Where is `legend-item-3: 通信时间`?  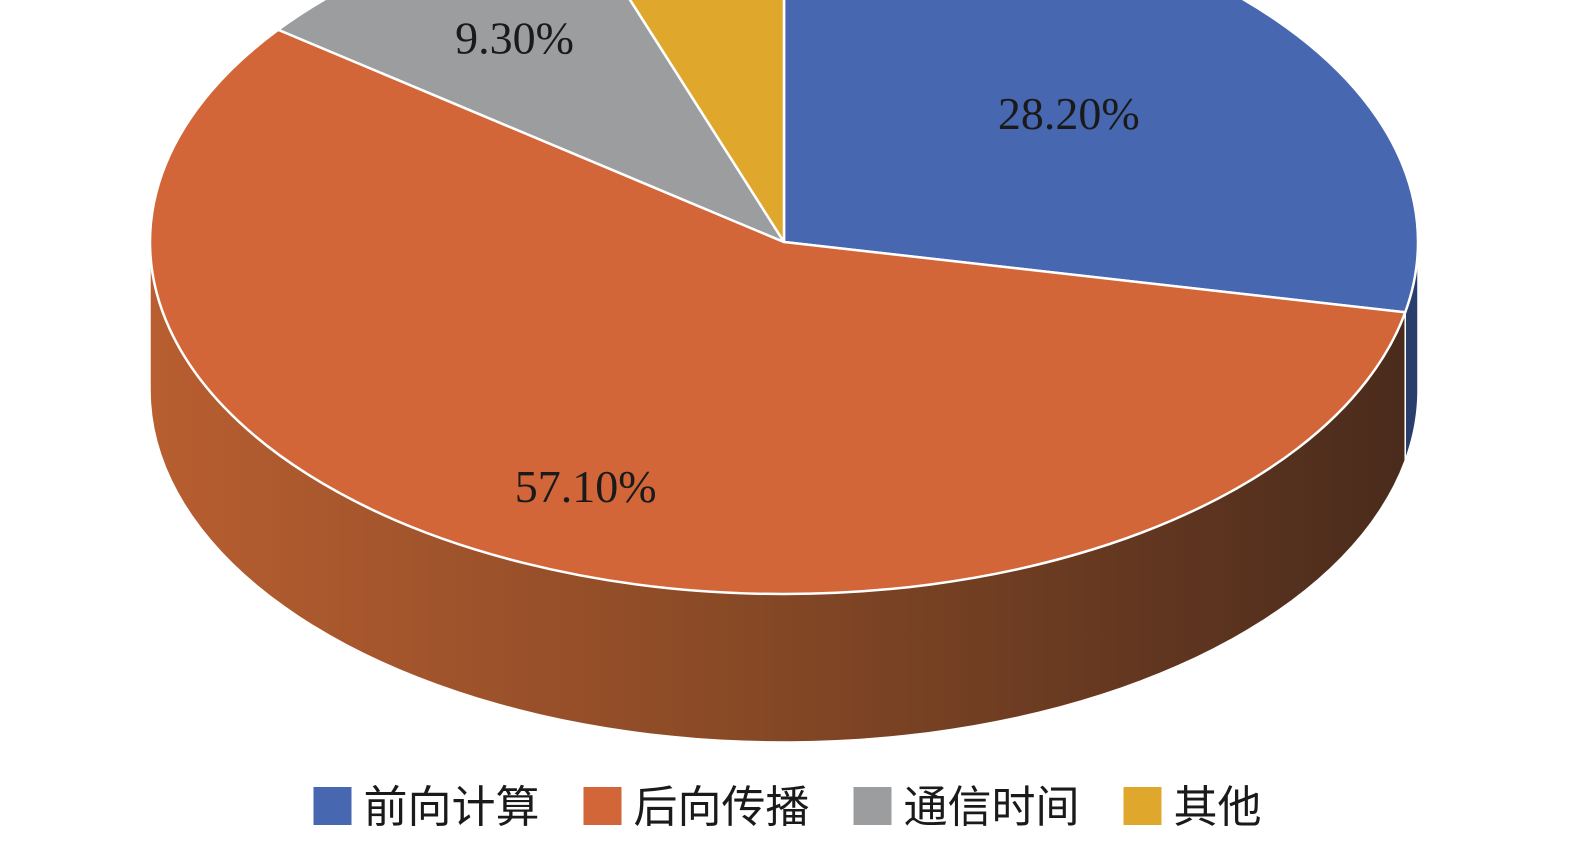
legend-item-3: 通信时间 is located at coordinates (966, 807).